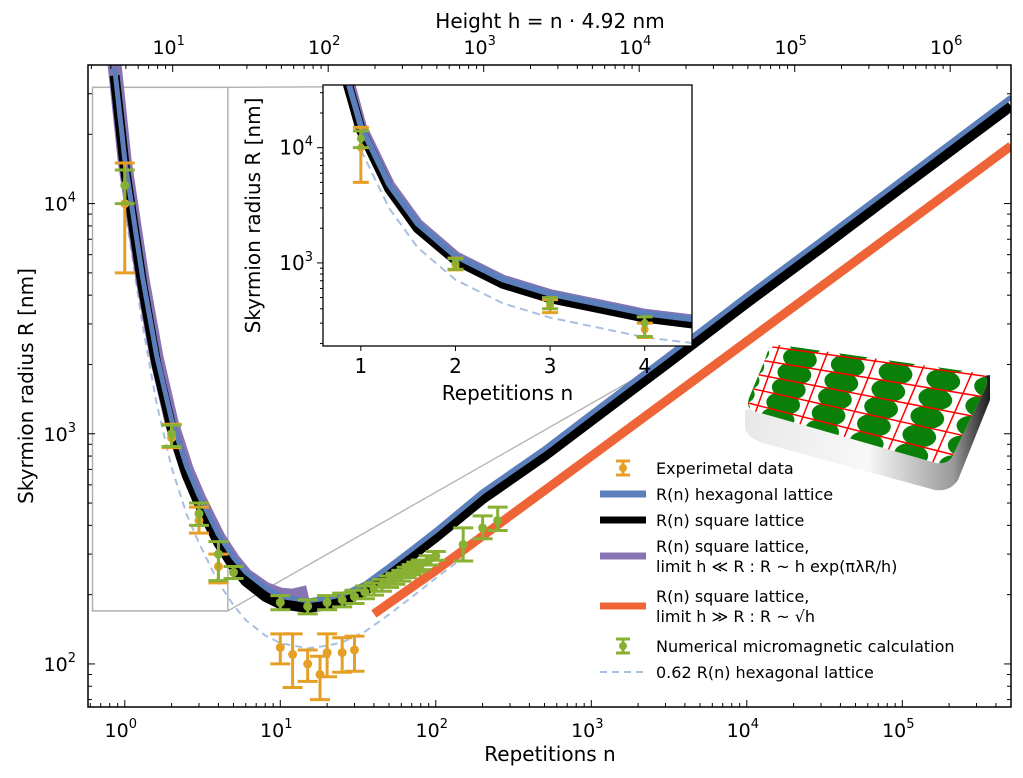  I want to click on legend-item-experimental: Experimetal data, so click(705, 468).